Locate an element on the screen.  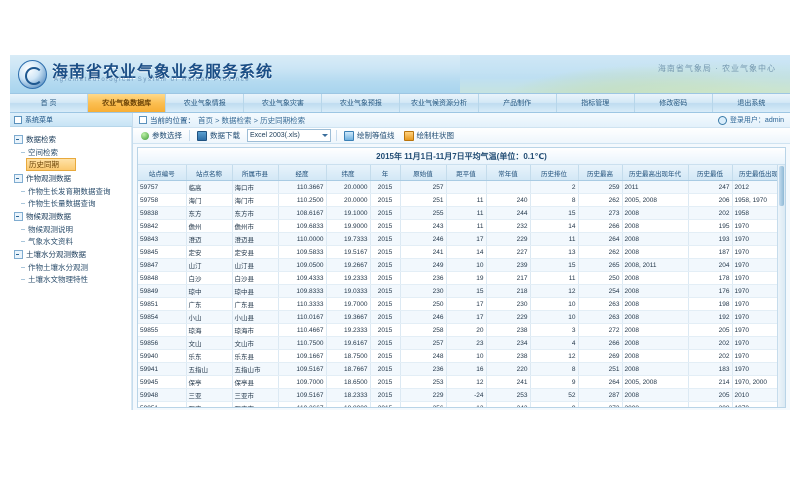
sidebar-item-historical-period: 历史同期 is located at coordinates (51, 164).